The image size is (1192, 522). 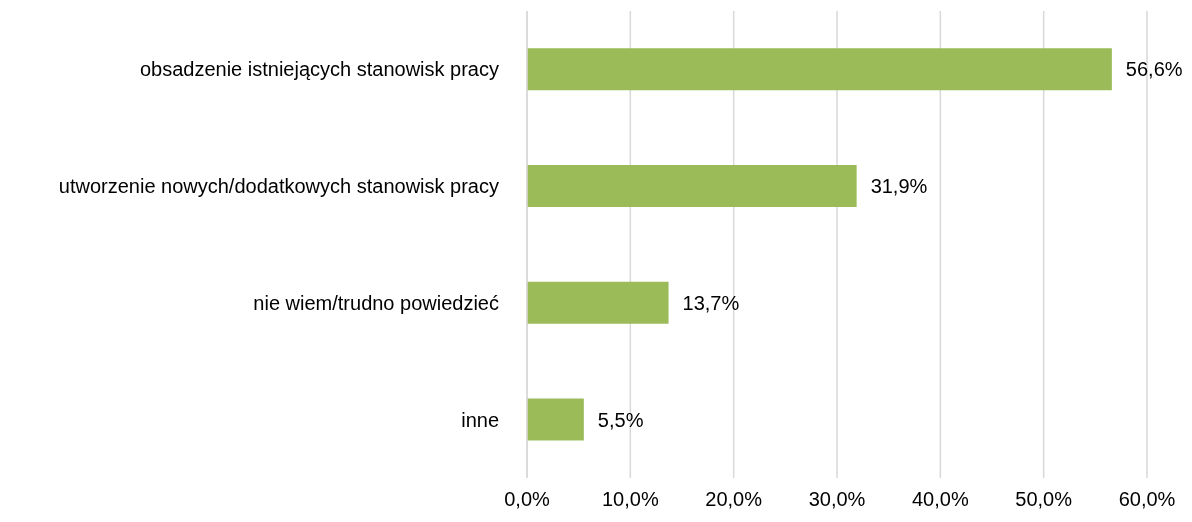 I want to click on x-tick-label: 0,0%, so click(x=527, y=499).